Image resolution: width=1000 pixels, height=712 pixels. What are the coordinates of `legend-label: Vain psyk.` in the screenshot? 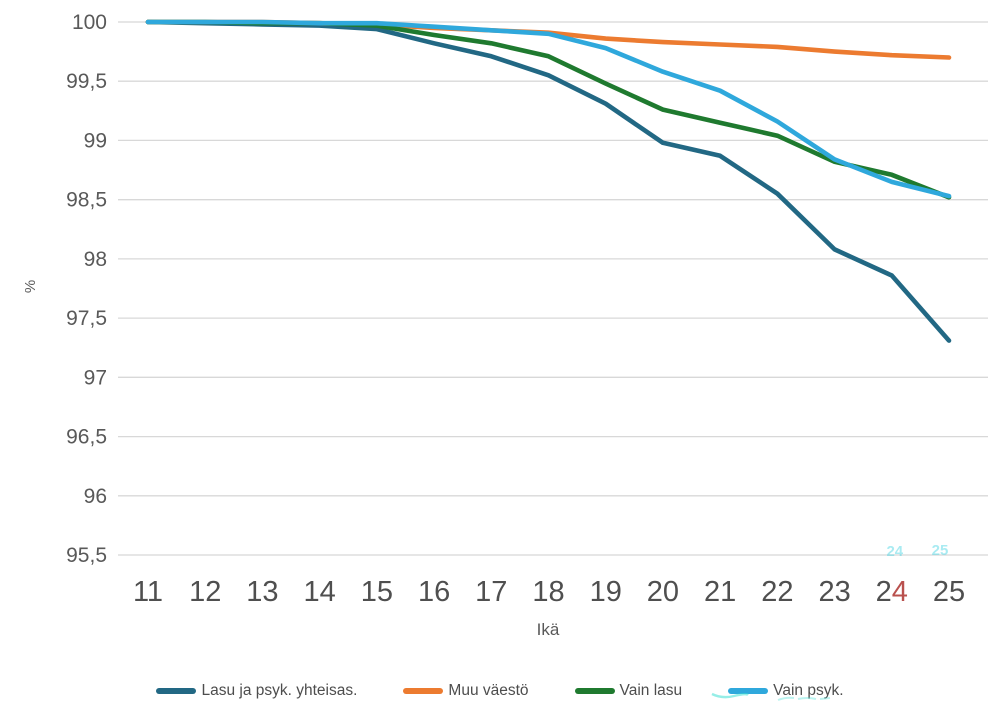 It's located at (808, 690).